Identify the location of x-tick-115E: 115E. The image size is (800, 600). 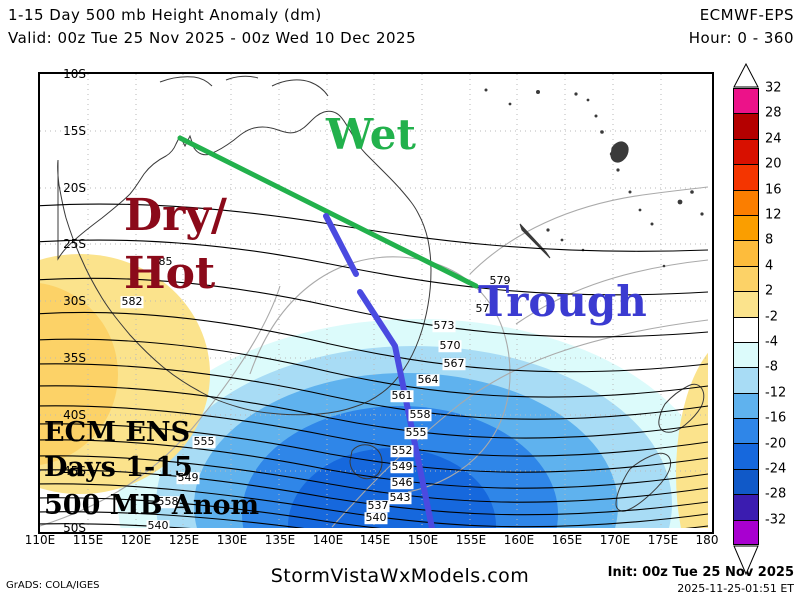
(88, 540).